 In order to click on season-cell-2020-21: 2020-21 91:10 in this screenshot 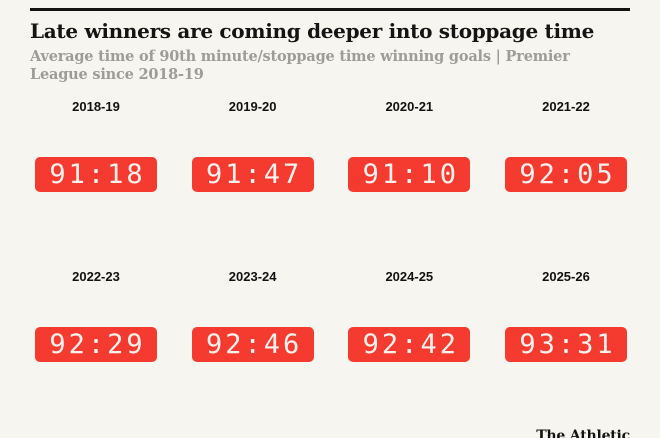, I will do `click(409, 146)`.